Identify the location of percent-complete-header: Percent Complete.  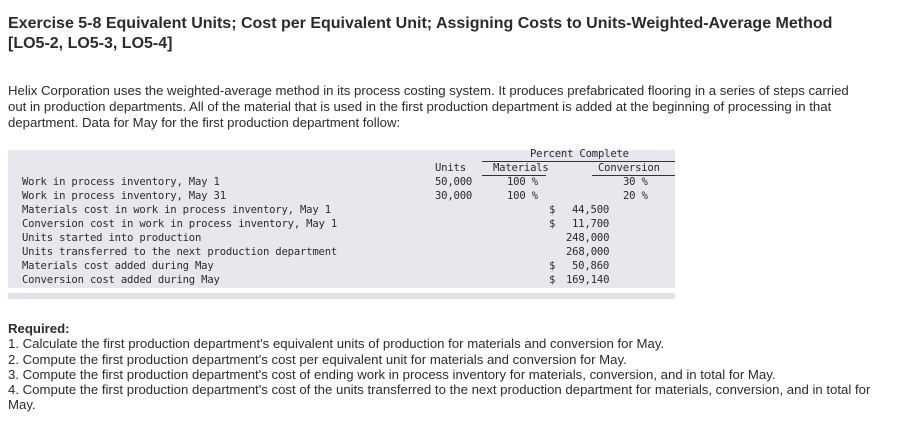
(579, 154).